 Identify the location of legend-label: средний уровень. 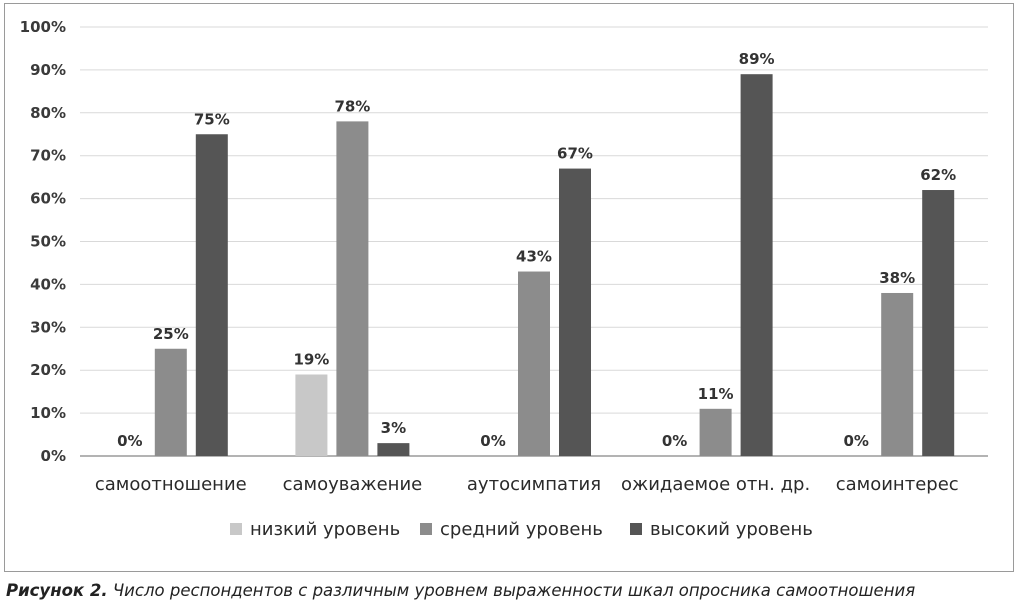
(521, 529).